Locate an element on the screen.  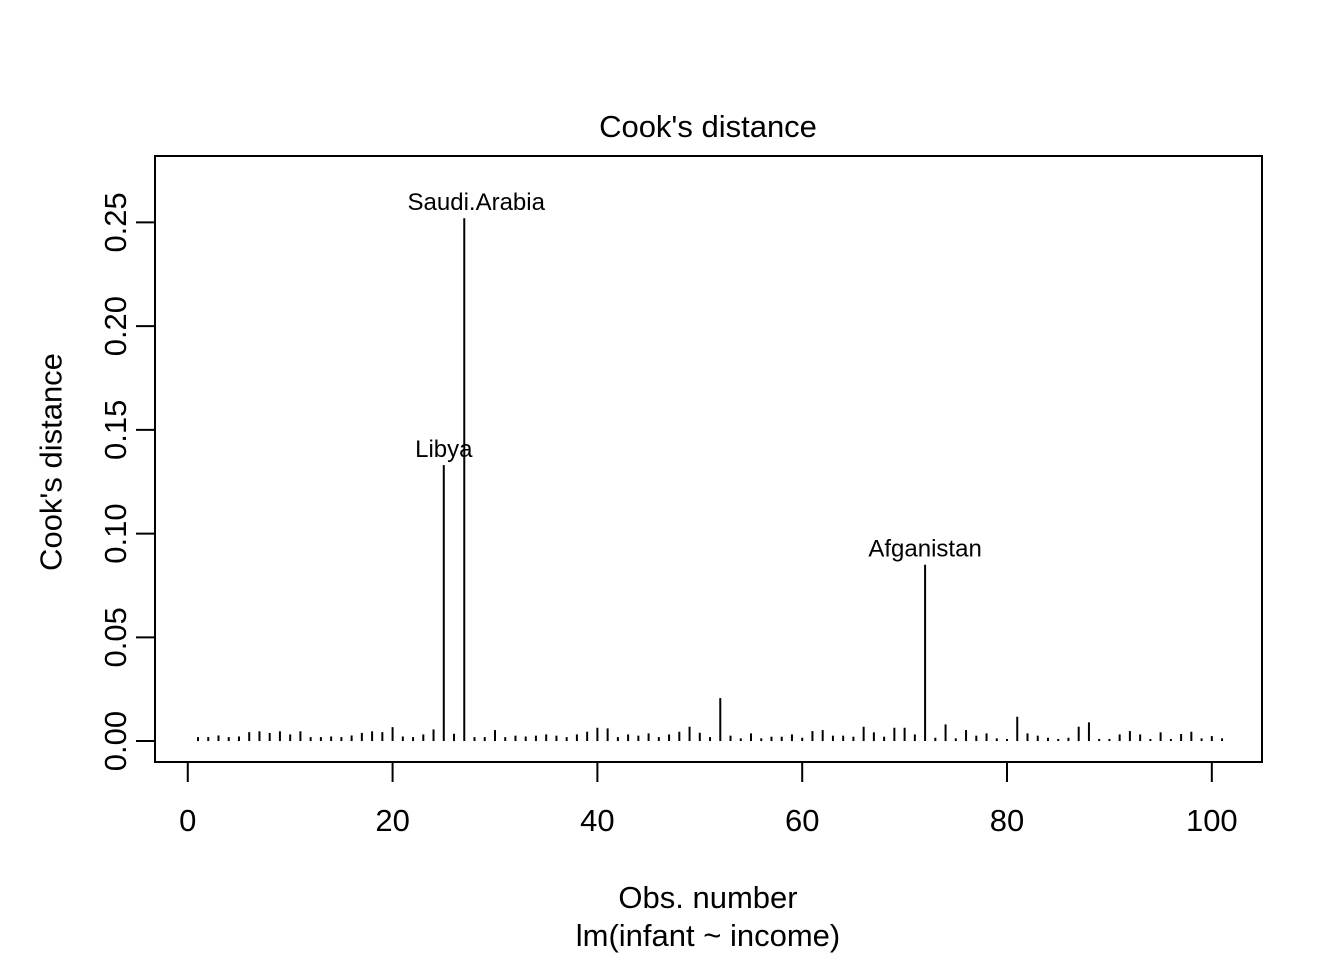
y-tick-label: 0.10 is located at coordinates (115, 533).